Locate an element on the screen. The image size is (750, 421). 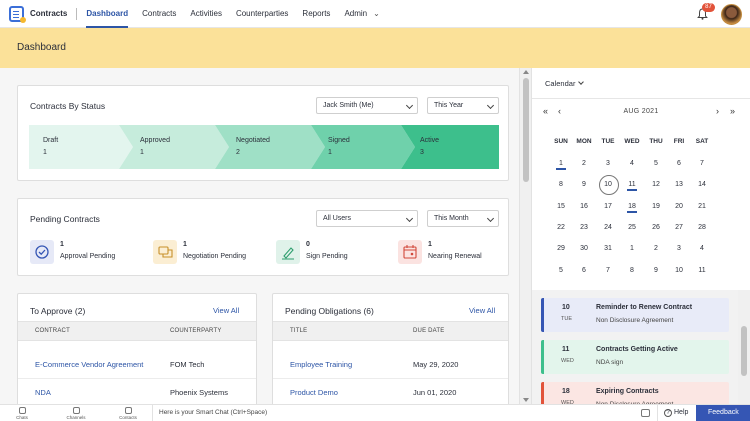
calendar-day: 31 is located at coordinates (608, 249).